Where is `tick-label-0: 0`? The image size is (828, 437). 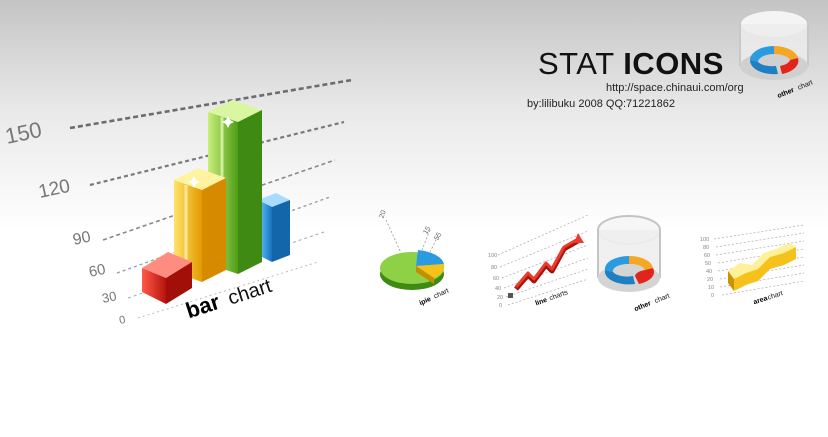
tick-label-0: 0 is located at coordinates (122, 320).